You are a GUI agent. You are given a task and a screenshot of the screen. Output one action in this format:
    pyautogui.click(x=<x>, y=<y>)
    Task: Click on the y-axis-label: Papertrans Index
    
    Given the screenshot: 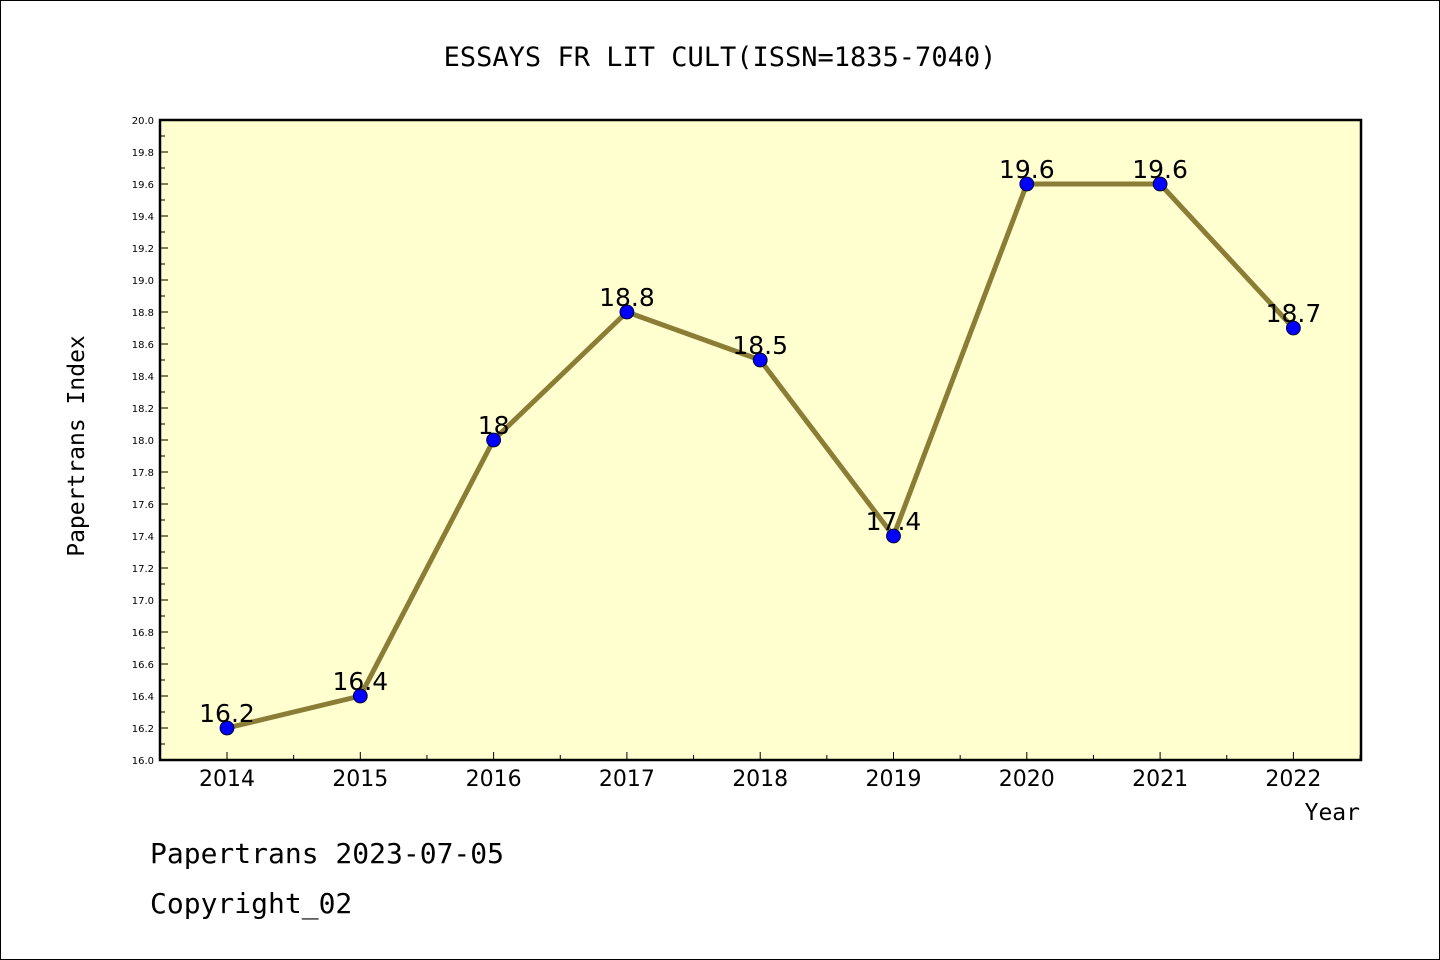 What is the action you would take?
    pyautogui.click(x=77, y=446)
    